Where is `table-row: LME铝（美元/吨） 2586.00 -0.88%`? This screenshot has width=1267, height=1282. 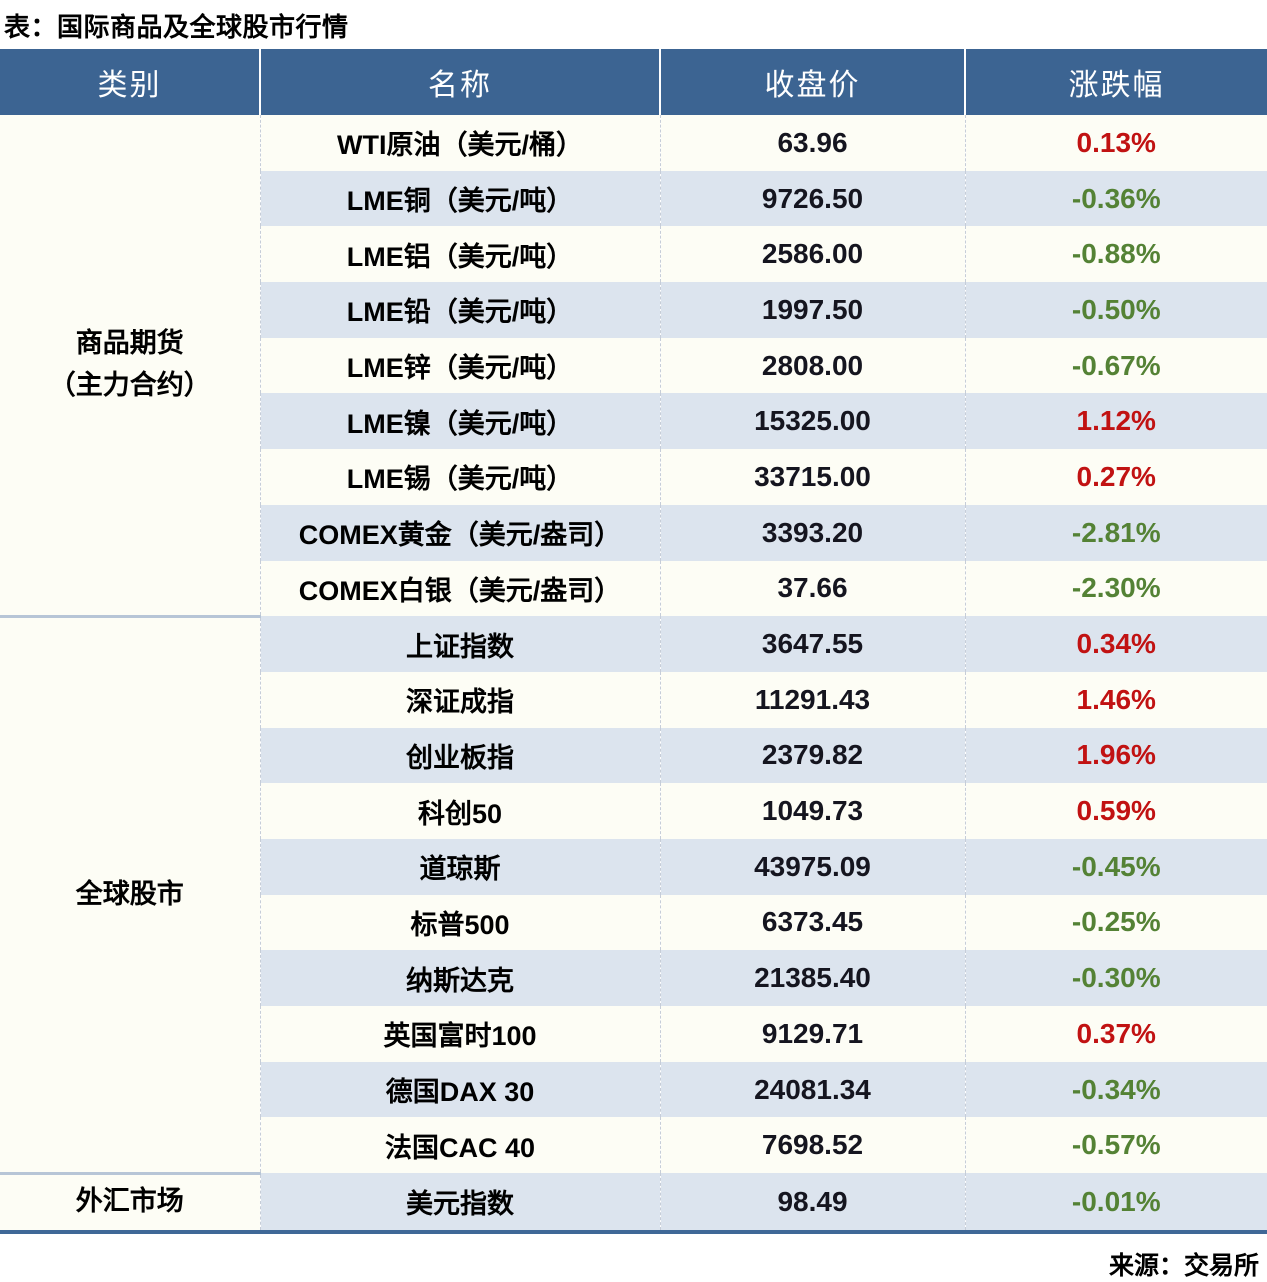 table-row: LME铝（美元/吨） 2586.00 -0.88% is located at coordinates (633, 254).